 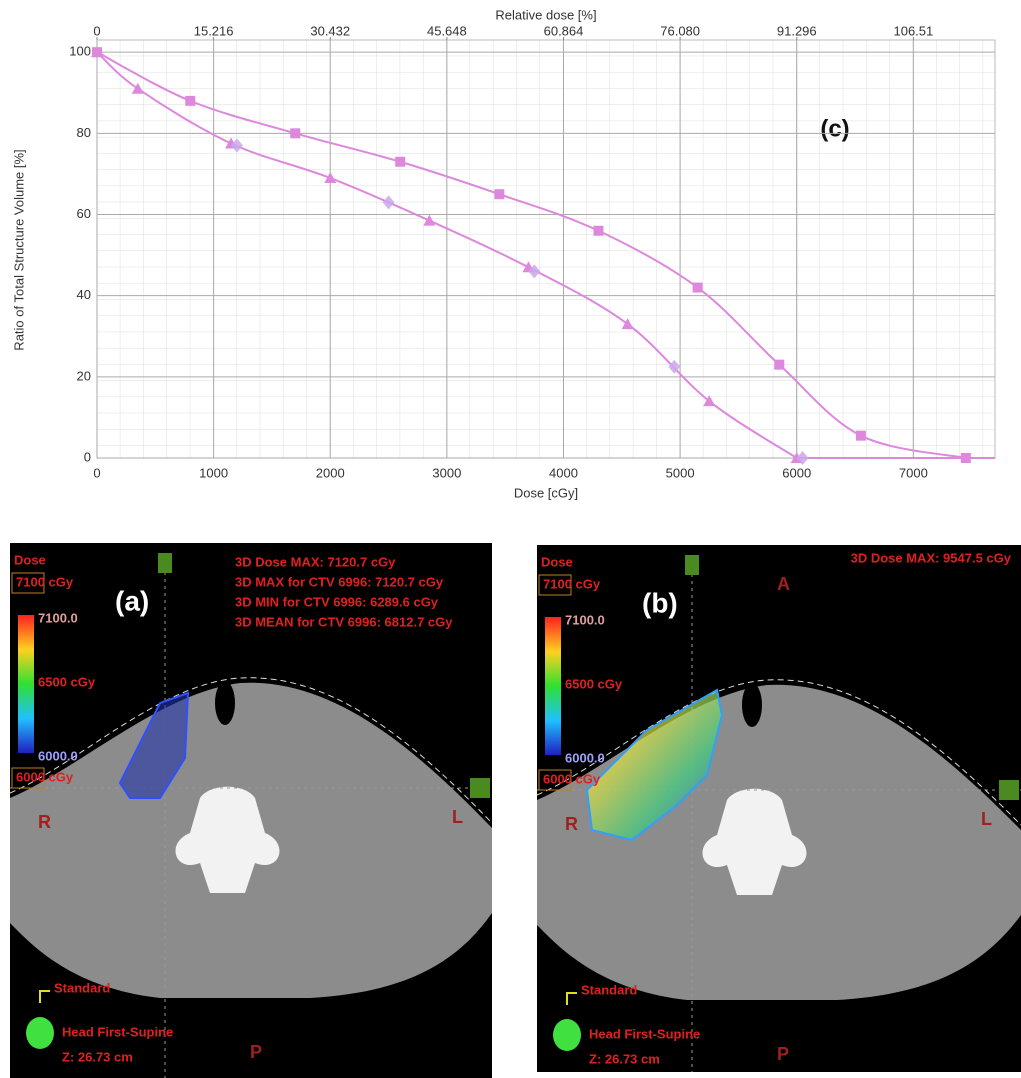 I want to click on dose-stat: 3D MAX for CTV 6996: 7120.7 cGy, so click(x=339, y=581).